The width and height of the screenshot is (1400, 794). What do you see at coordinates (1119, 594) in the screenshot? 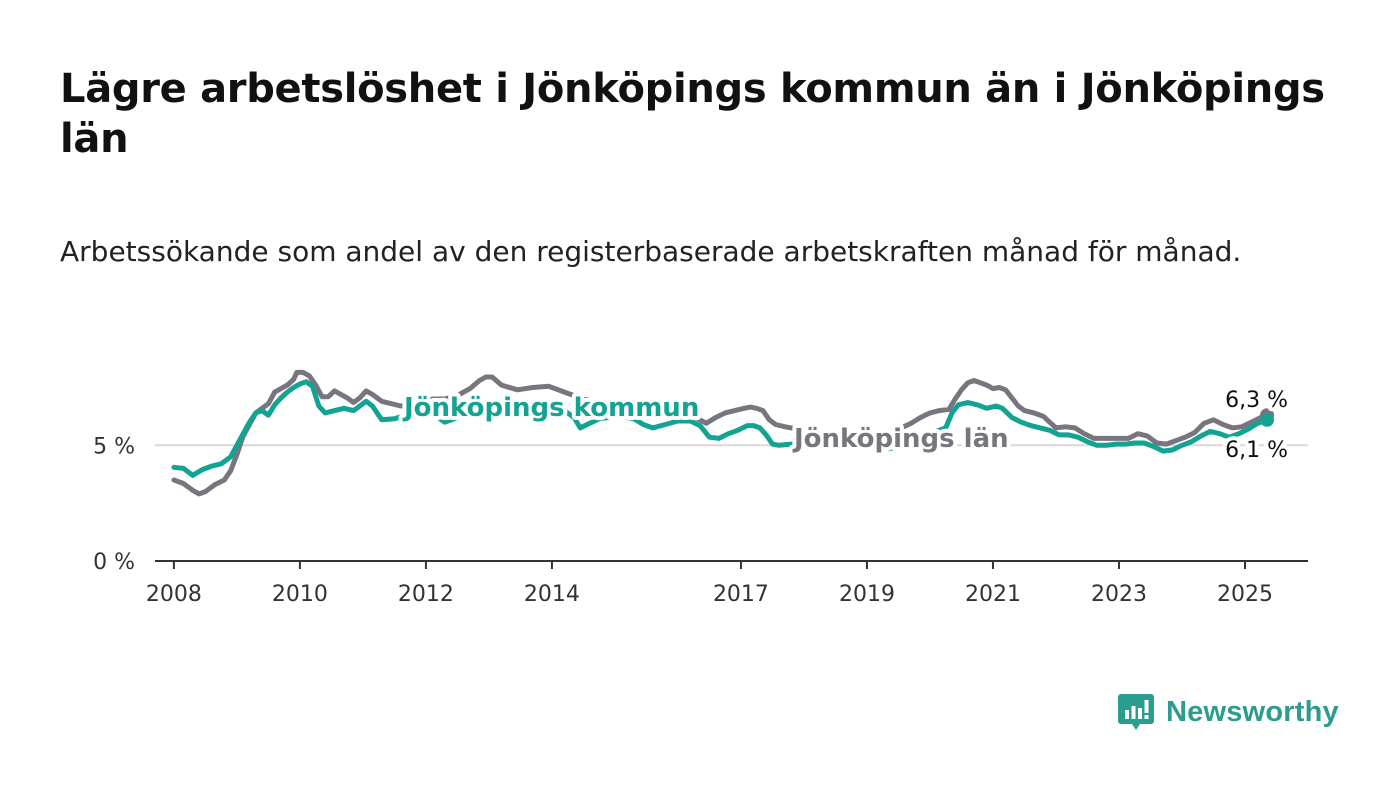
I see `x-tick-label: 2023` at bounding box center [1119, 594].